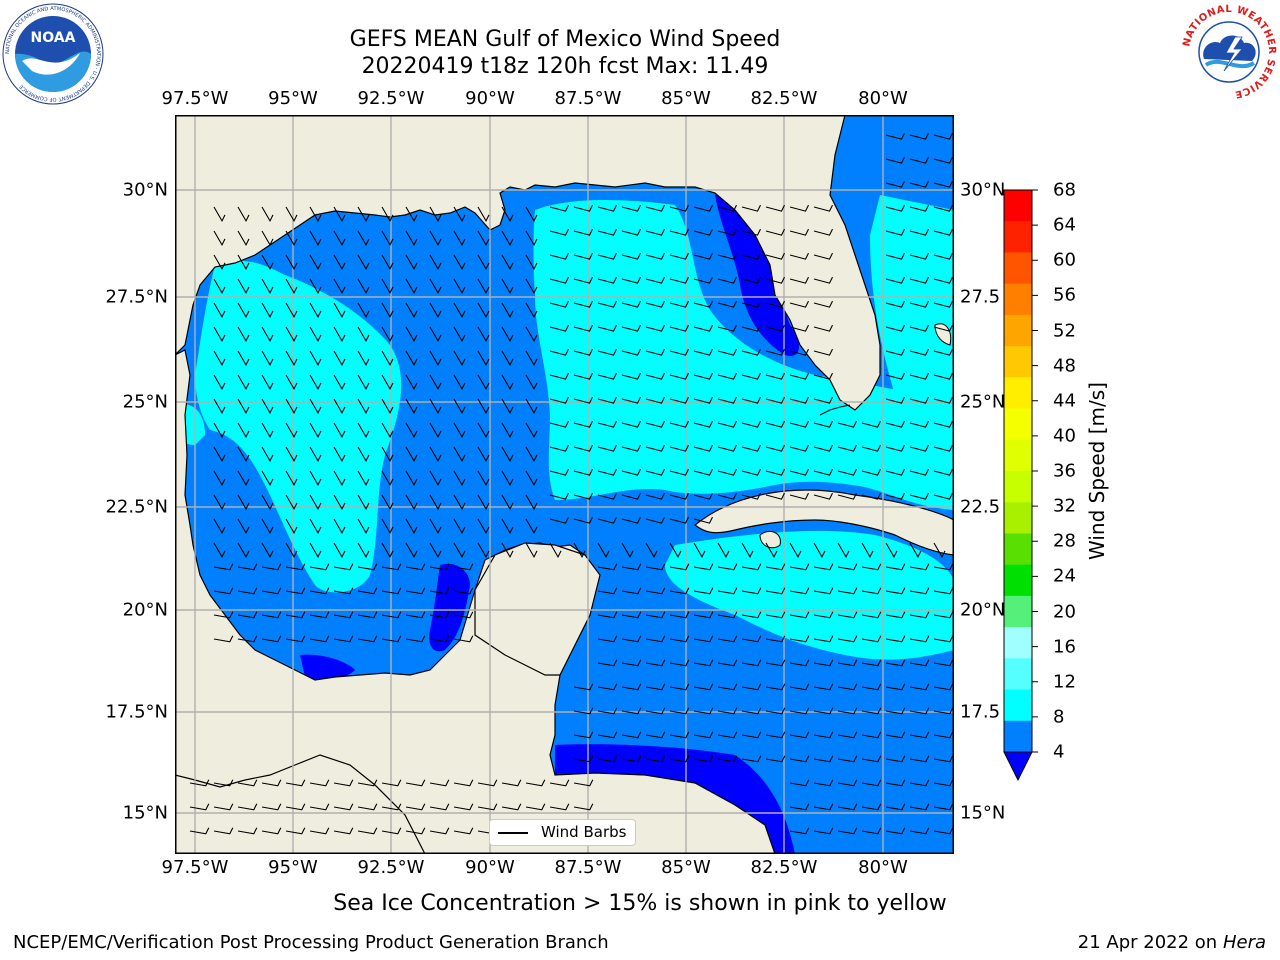 This screenshot has width=1280, height=960. I want to click on lon-tick-bottom: 82.5°W, so click(784, 867).